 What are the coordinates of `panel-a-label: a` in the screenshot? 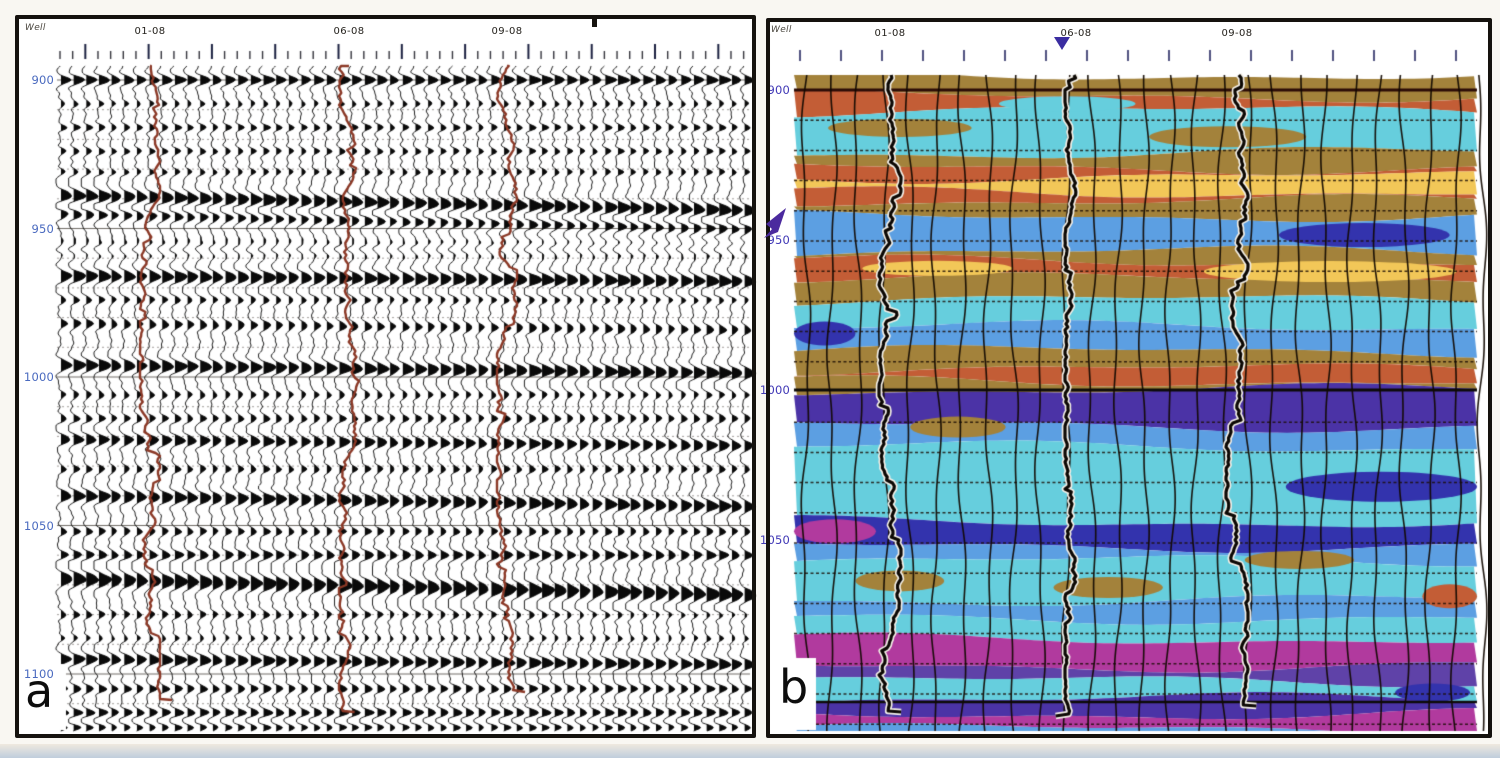 It's located at (39, 691).